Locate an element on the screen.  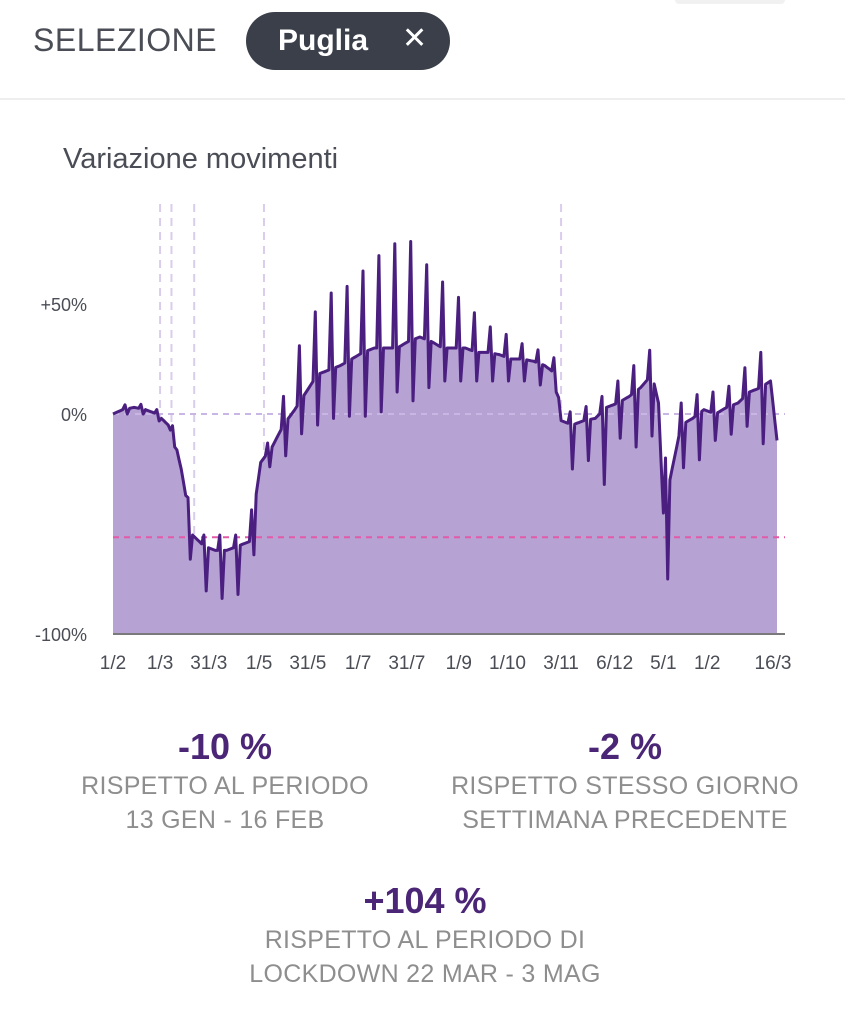
y-tick-label: 0% is located at coordinates (74, 415).